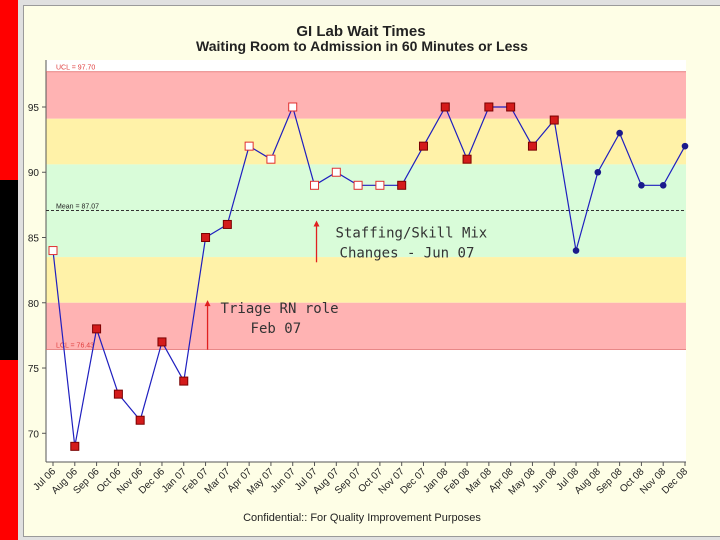 The height and width of the screenshot is (540, 720). What do you see at coordinates (283, 480) in the screenshot?
I see `x-tick-label-11: Jun 07` at bounding box center [283, 480].